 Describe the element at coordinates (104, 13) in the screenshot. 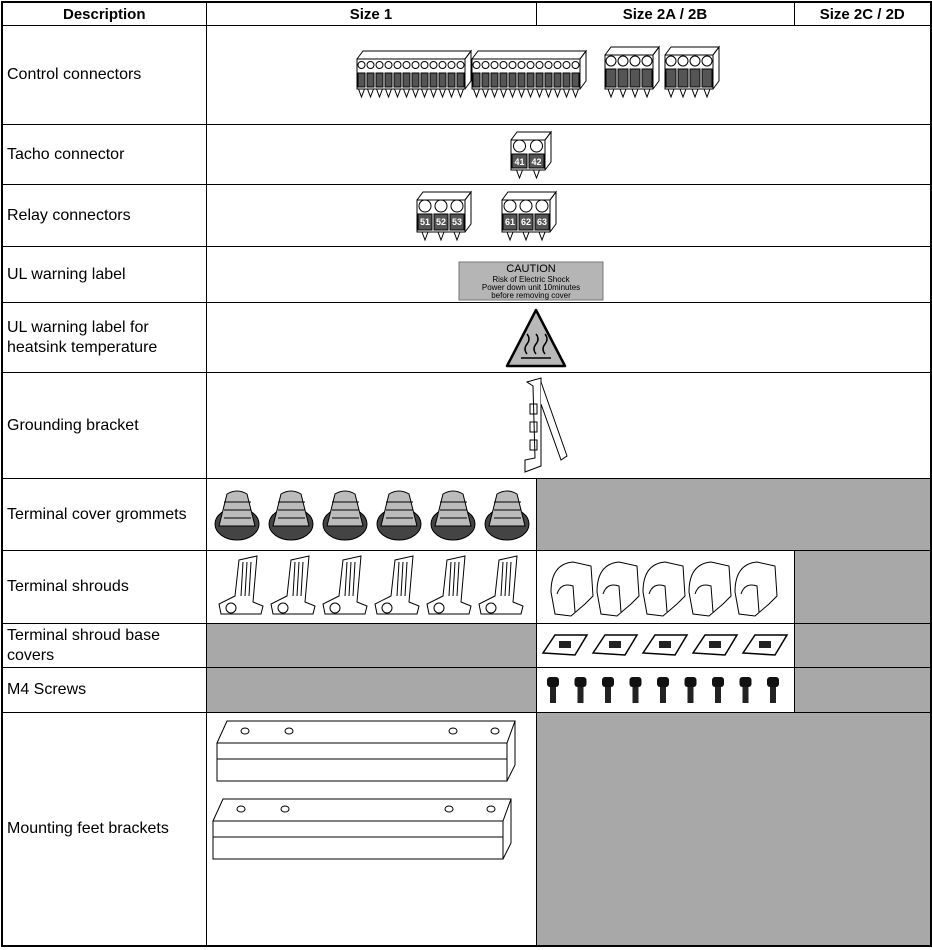

I see `header-cell: Description` at that location.